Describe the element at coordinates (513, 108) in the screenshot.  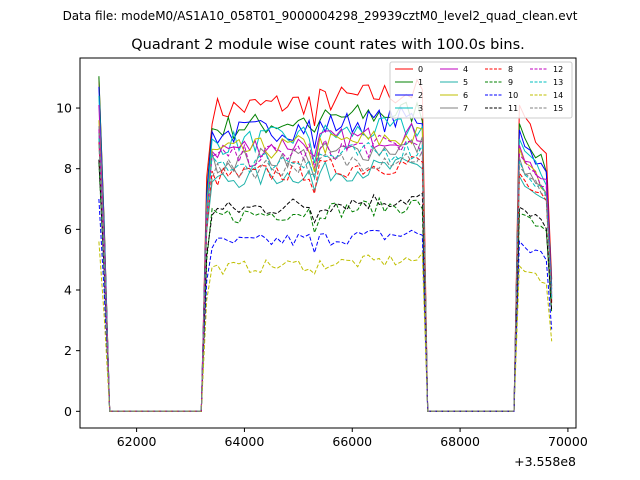
I see `legend-label-11: 11` at that location.